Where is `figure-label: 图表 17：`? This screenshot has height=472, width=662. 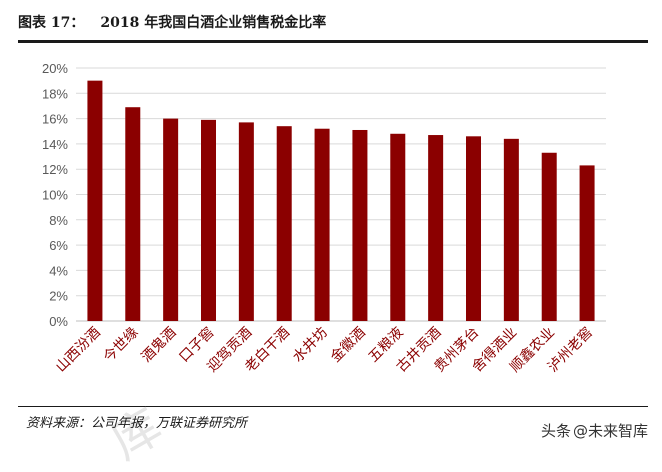 figure-label: 图表 17： is located at coordinates (51, 23).